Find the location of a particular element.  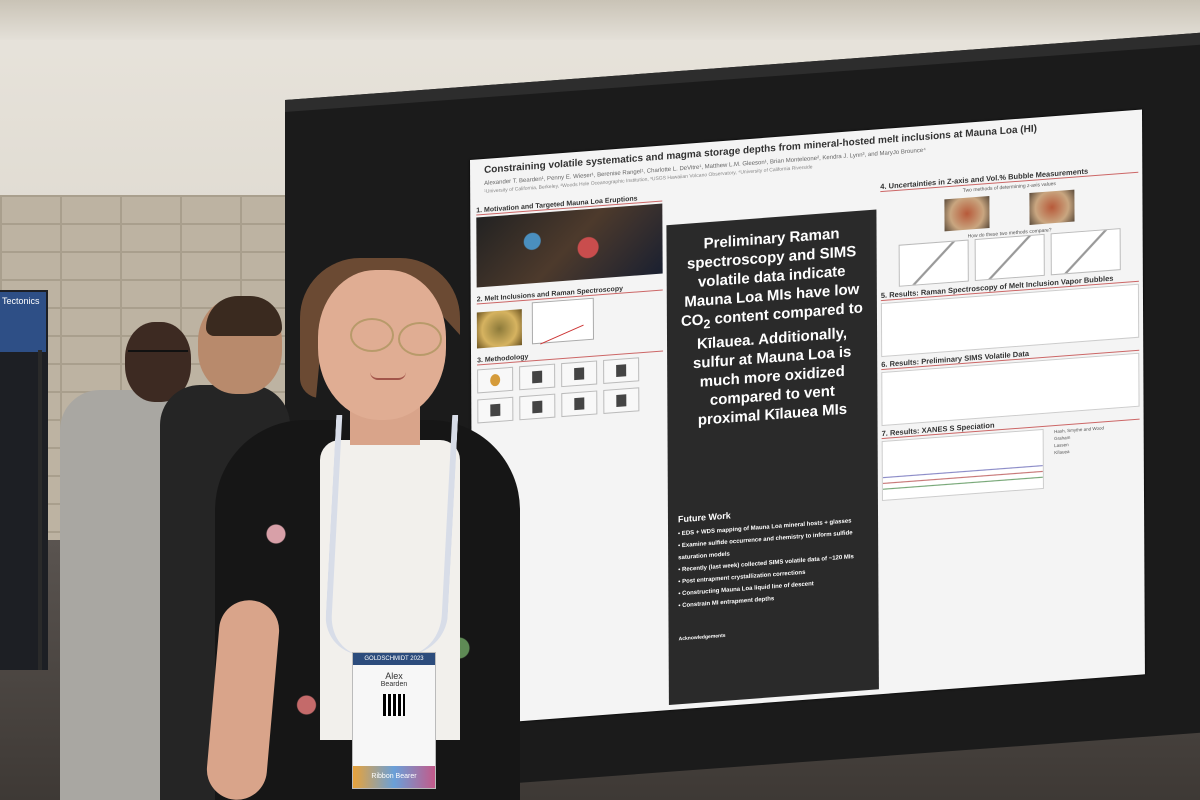

badge-first-name: Alex is located at coordinates (394, 676).